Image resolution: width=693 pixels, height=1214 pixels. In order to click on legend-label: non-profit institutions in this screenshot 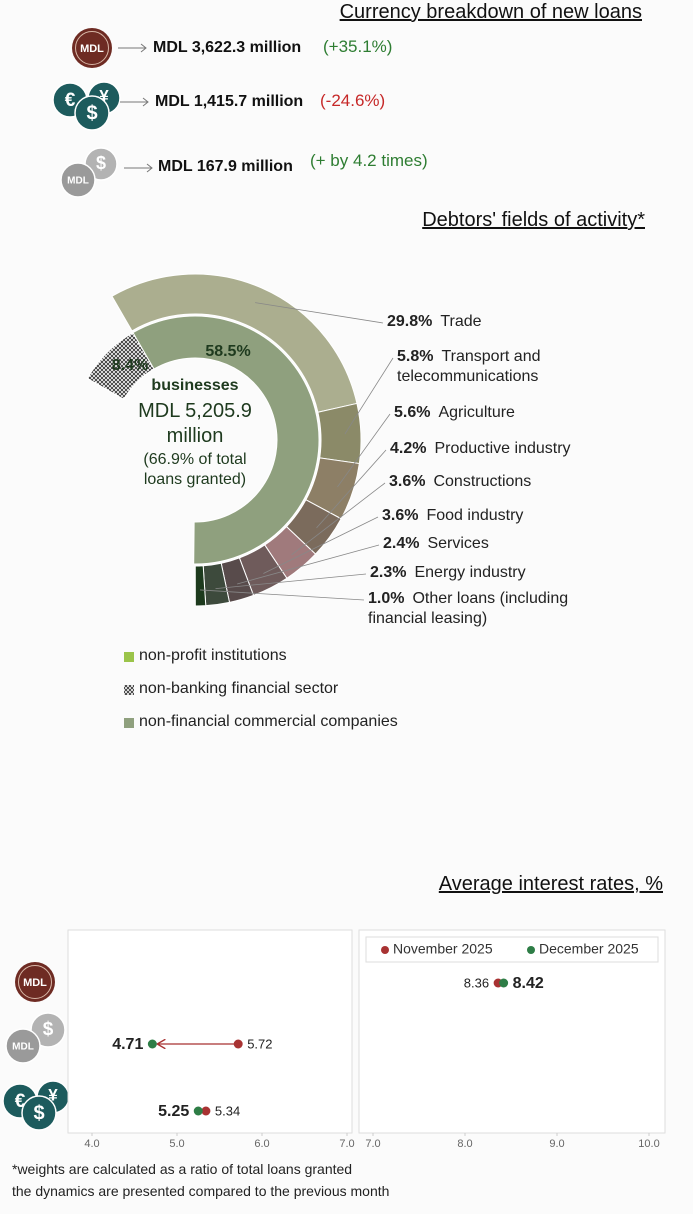, I will do `click(213, 655)`.